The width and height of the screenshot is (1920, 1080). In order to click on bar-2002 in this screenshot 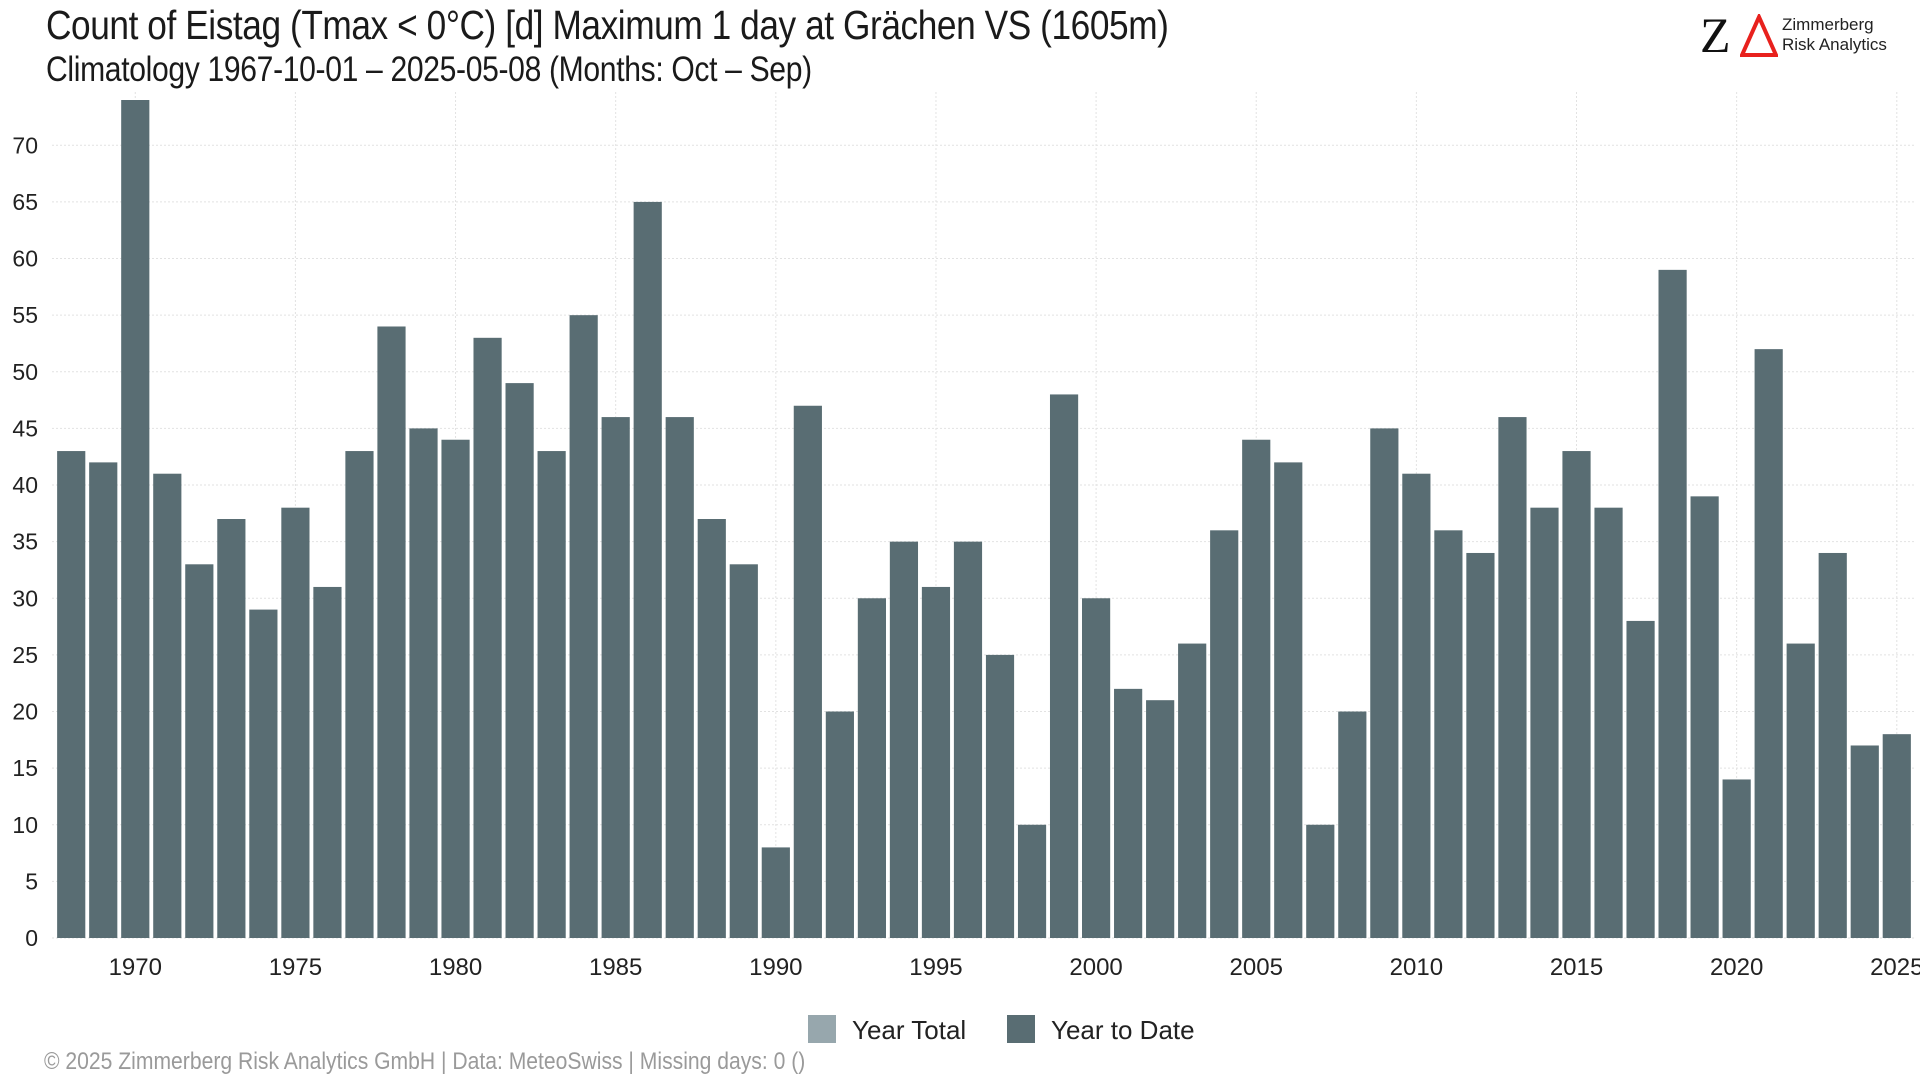, I will do `click(1160, 819)`.